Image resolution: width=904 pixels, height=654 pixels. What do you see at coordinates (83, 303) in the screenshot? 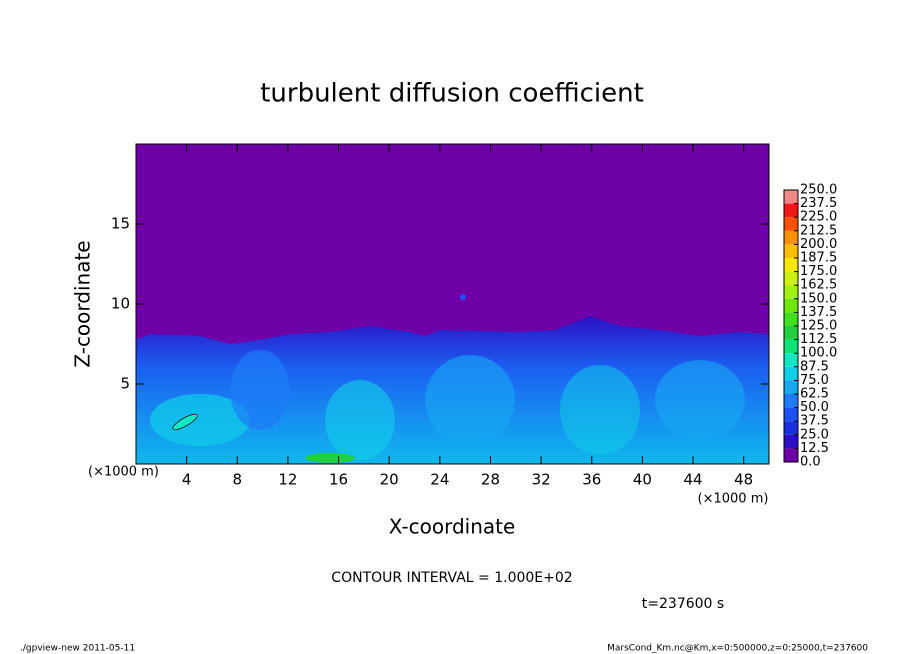
I see `y-axis-label: Z-coordinate` at bounding box center [83, 303].